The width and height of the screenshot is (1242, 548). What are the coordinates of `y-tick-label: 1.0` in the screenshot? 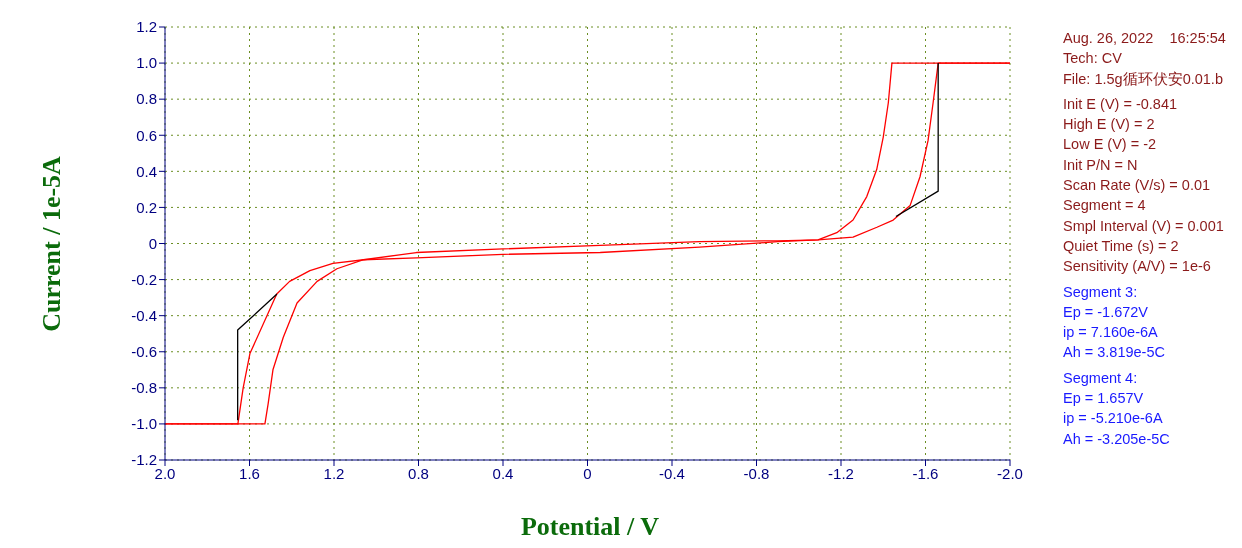 It's located at (146, 63).